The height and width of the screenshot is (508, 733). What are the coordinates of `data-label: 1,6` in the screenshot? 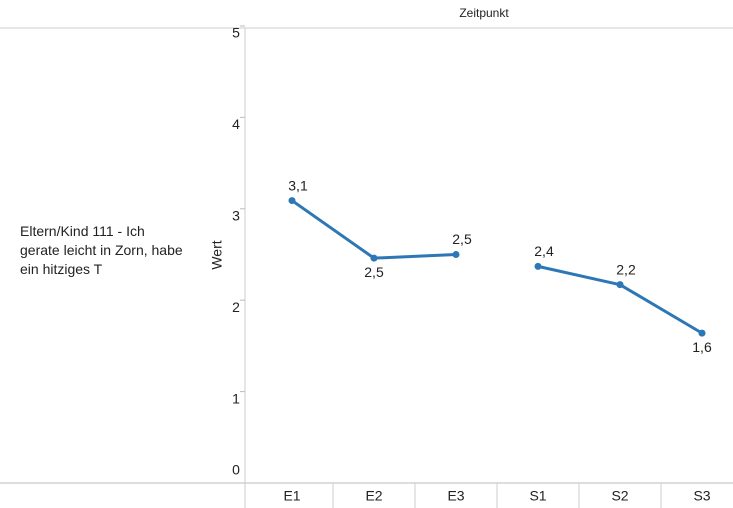 It's located at (702, 347).